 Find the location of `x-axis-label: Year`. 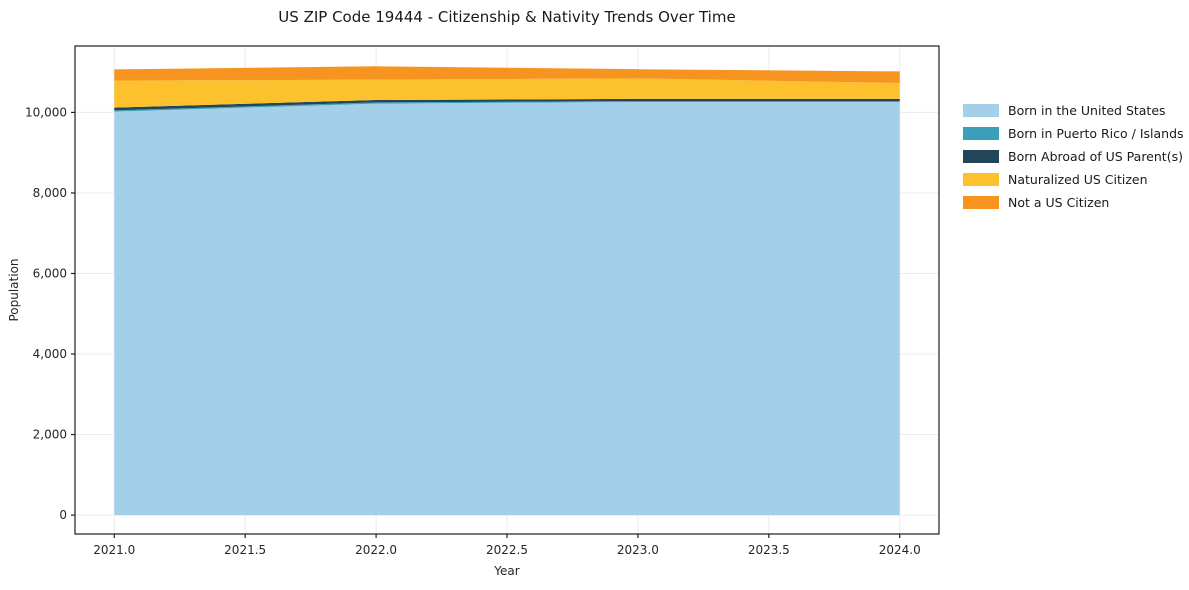

x-axis-label: Year is located at coordinates (507, 571).